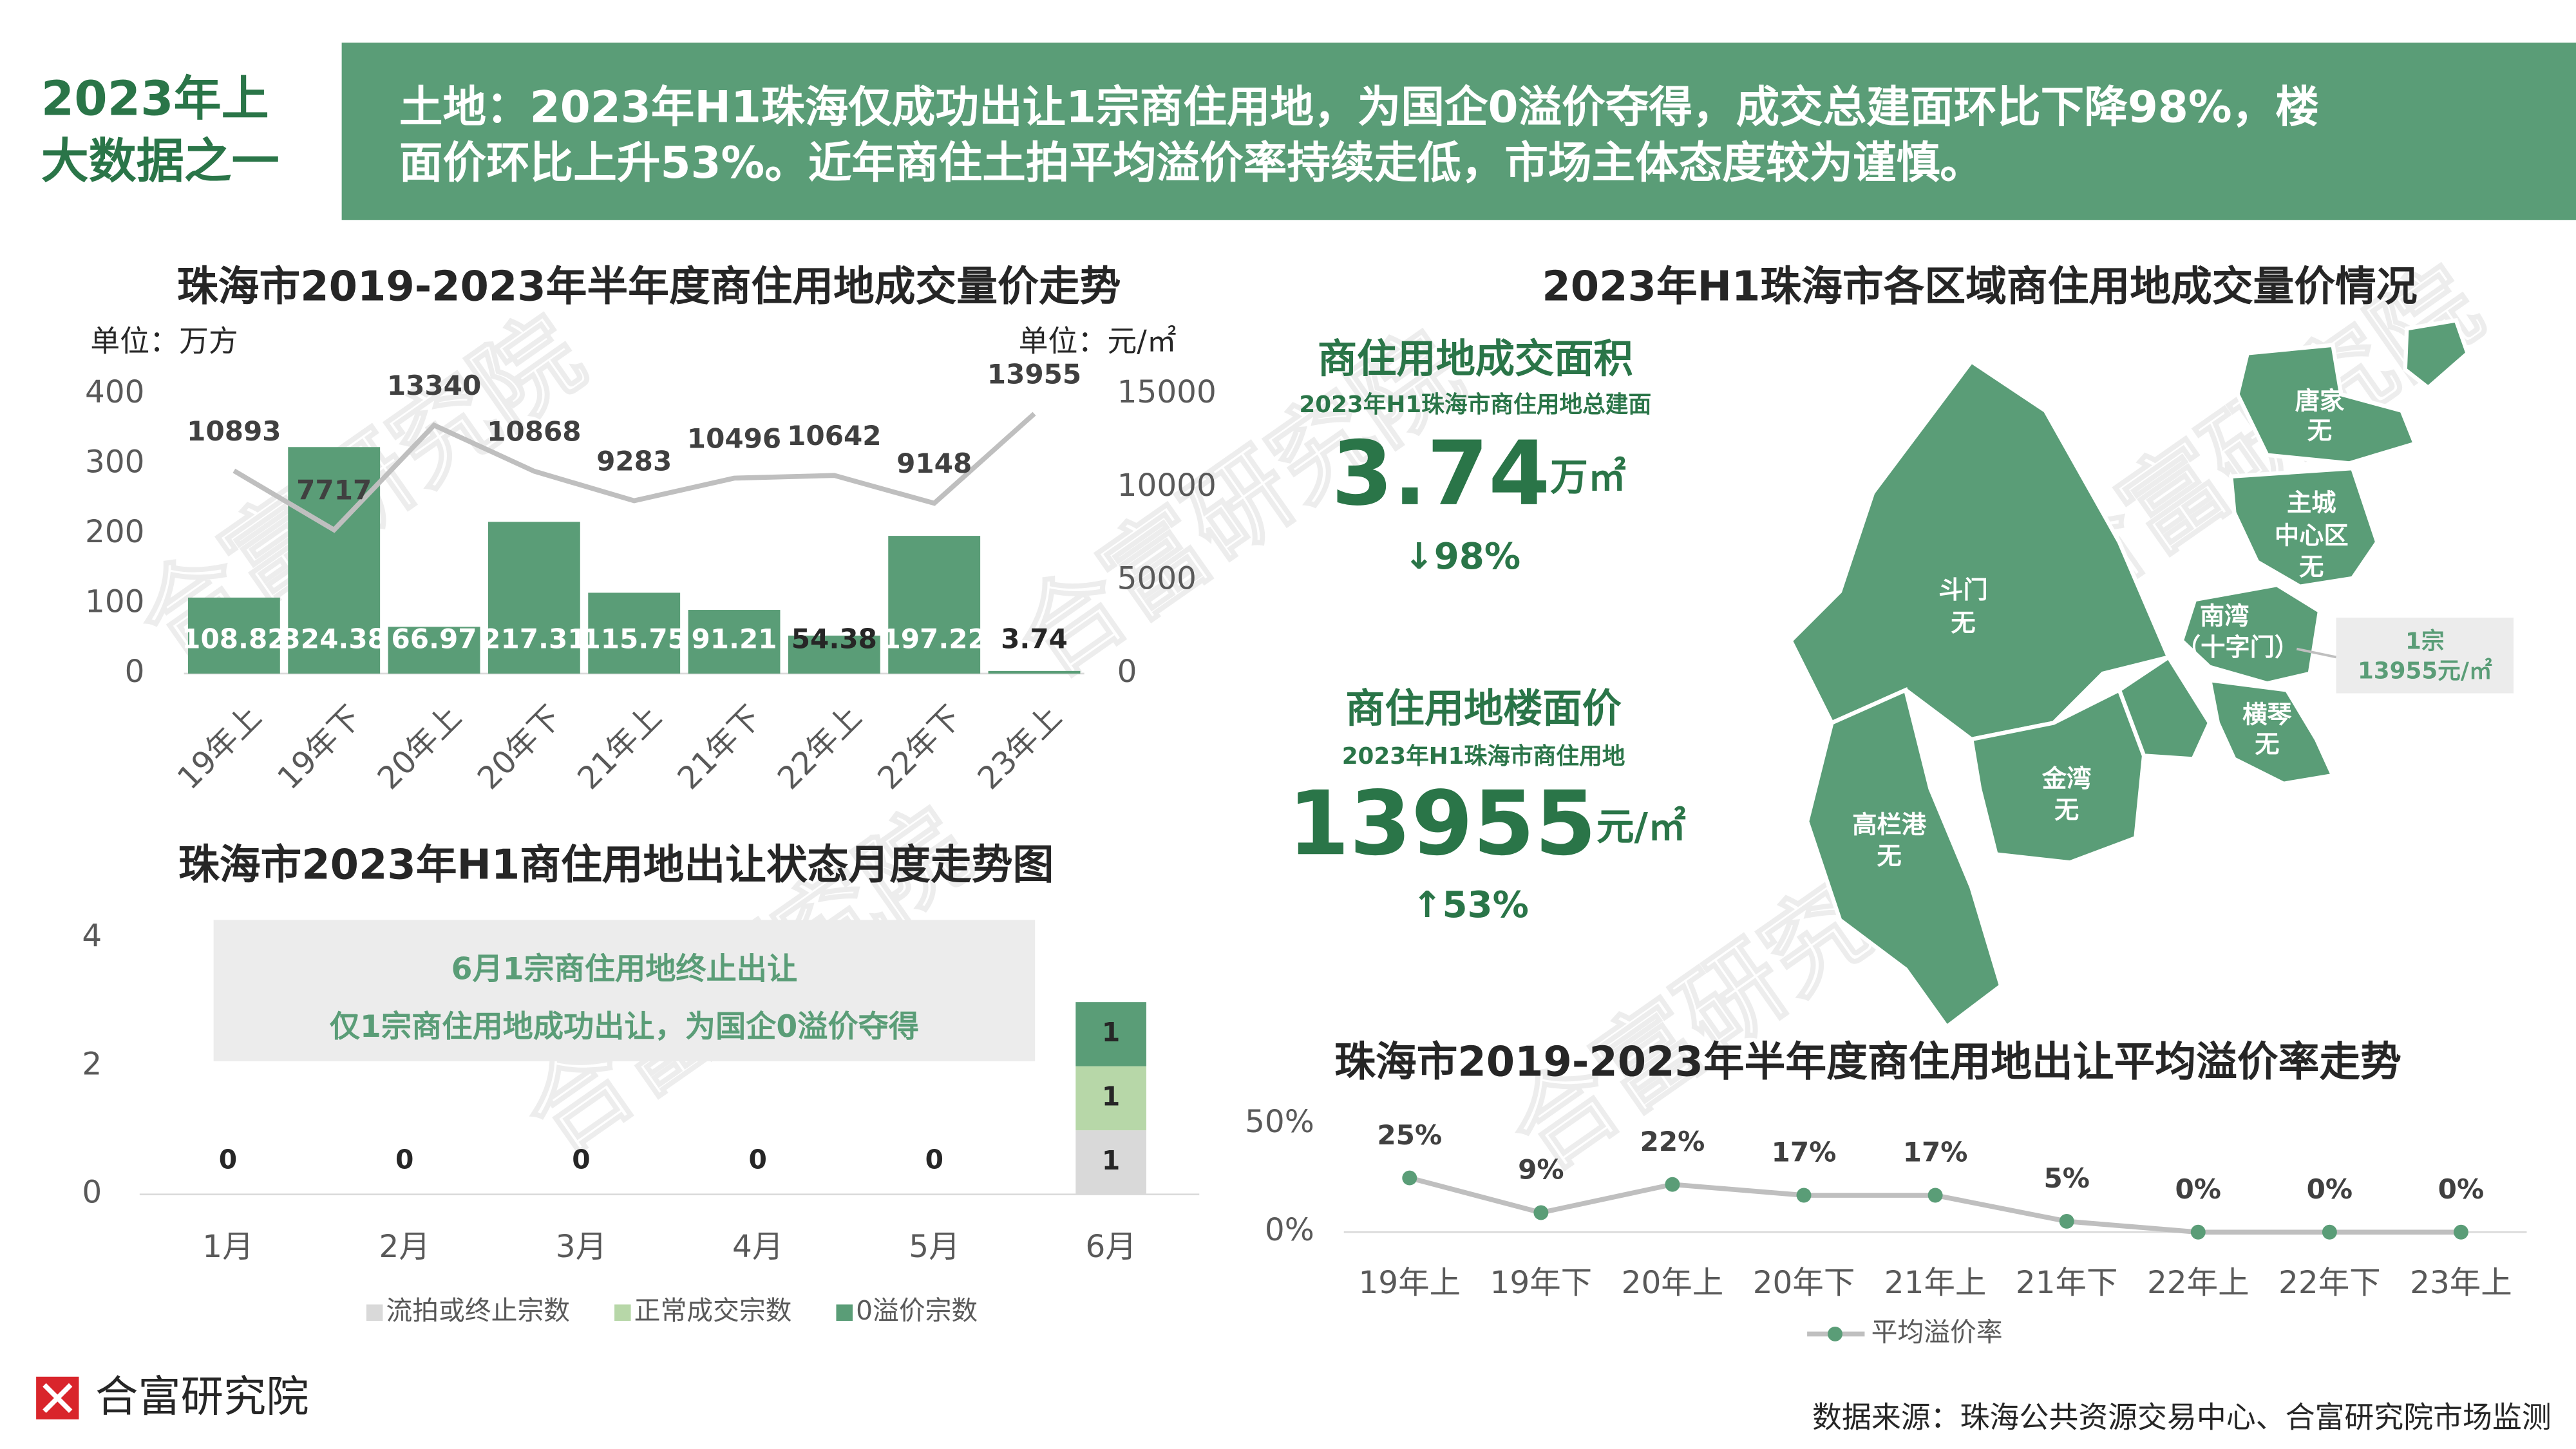 The width and height of the screenshot is (2576, 1449). I want to click on line-label: 9283, so click(634, 461).